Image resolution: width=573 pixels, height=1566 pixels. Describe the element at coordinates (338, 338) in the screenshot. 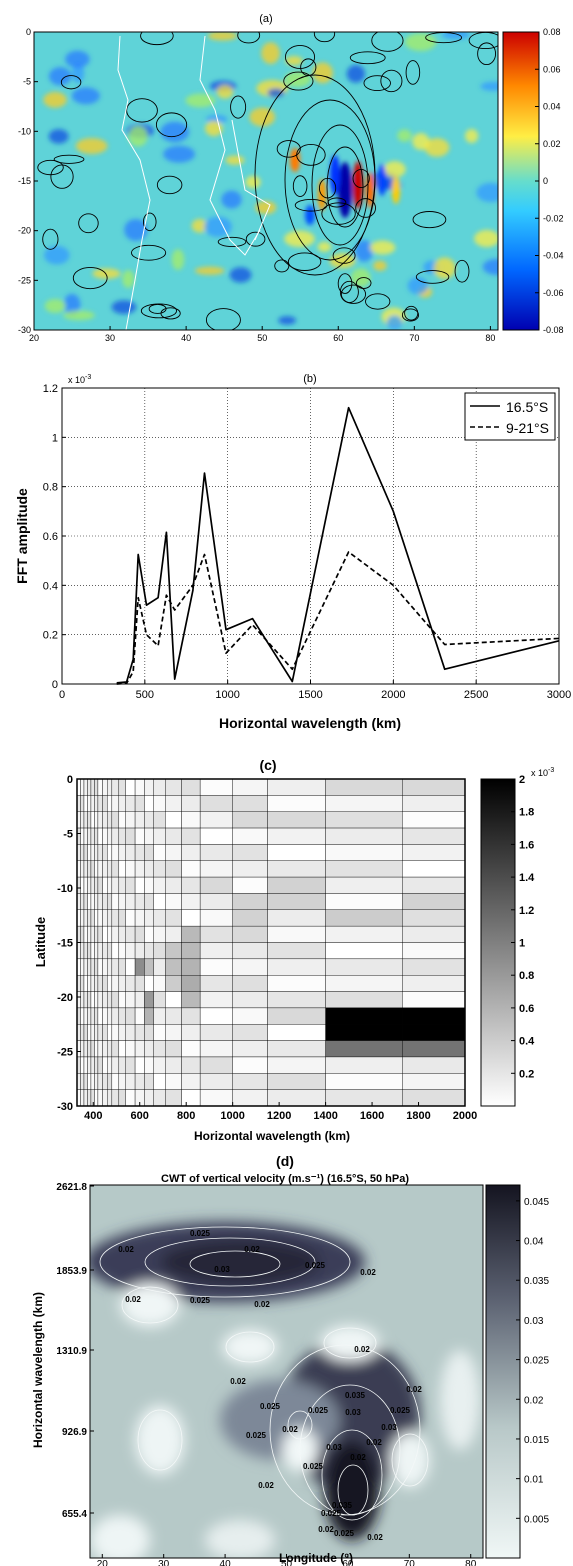

I see `a-xtick-label: 60` at that location.